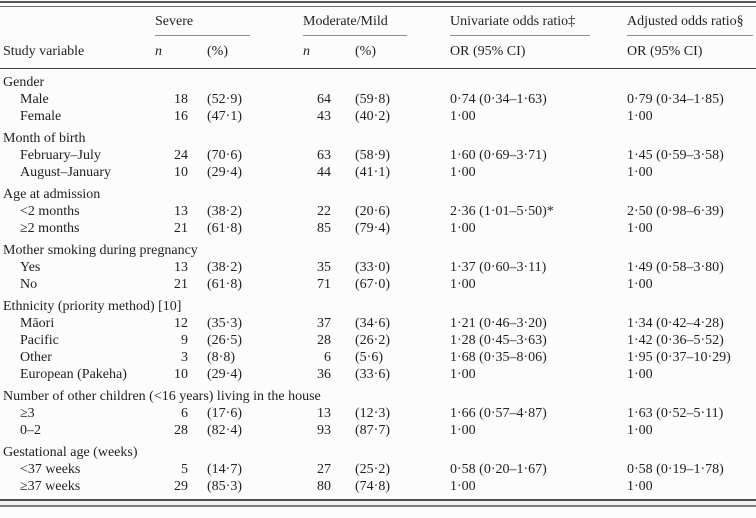 The height and width of the screenshot is (518, 756). What do you see at coordinates (181, 323) in the screenshot?
I see `severe-n-cell: 12` at bounding box center [181, 323].